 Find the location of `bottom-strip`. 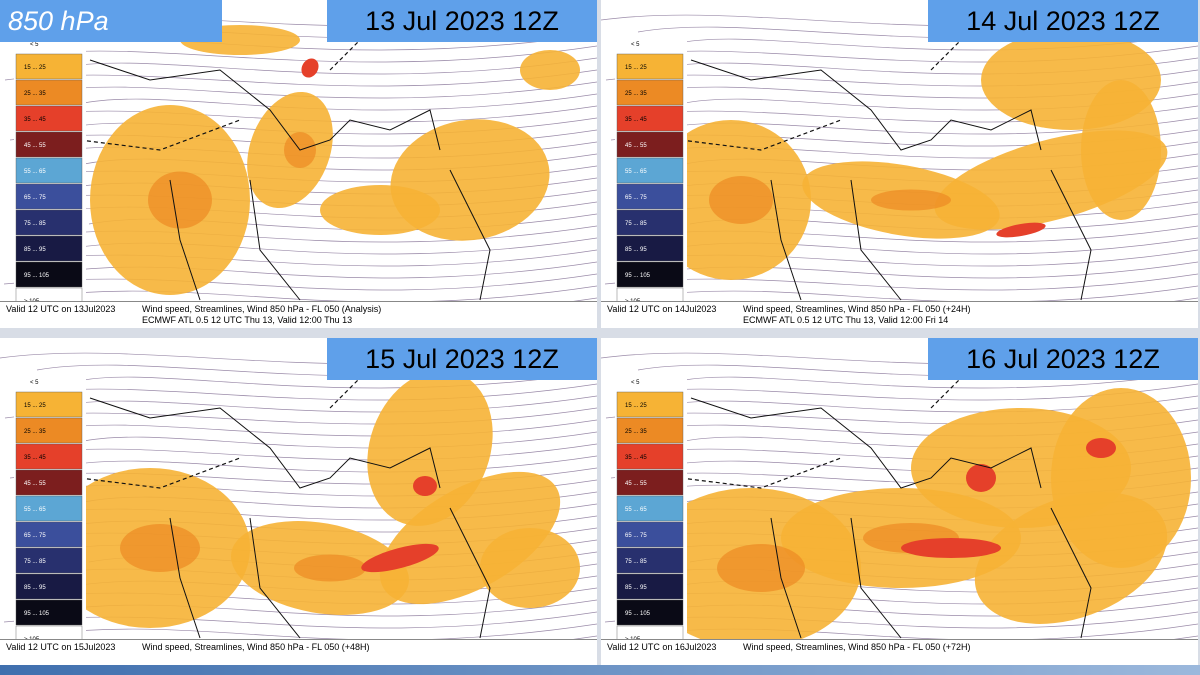

bottom-strip is located at coordinates (600, 670).